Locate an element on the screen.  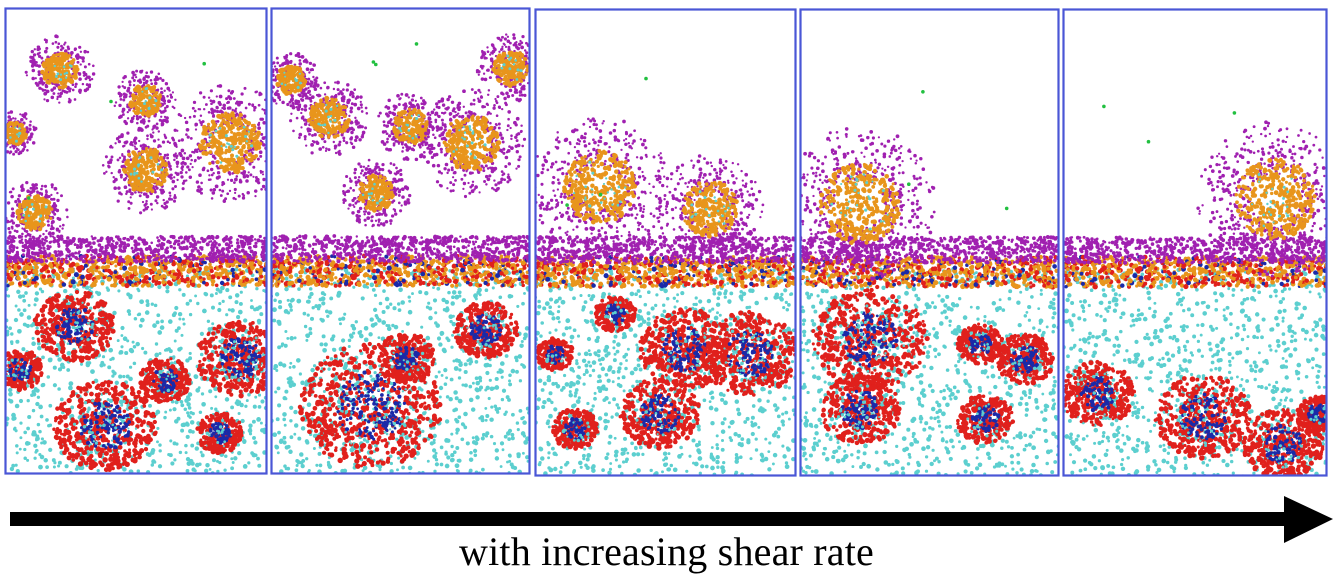
arrow-head is located at coordinates (1308, 519).